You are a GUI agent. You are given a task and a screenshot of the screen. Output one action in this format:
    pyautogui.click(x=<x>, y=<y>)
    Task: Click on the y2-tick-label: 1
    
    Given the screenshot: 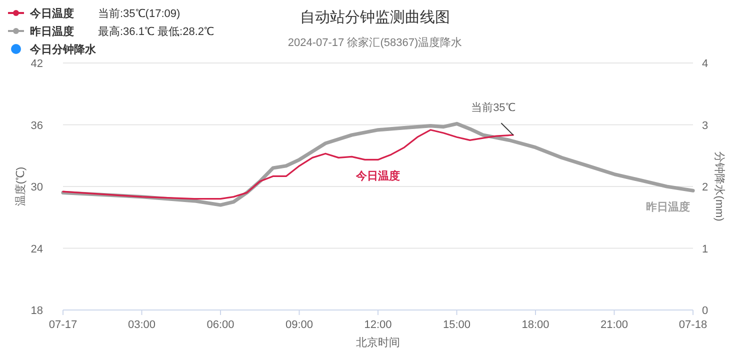 What is the action you would take?
    pyautogui.click(x=705, y=249)
    